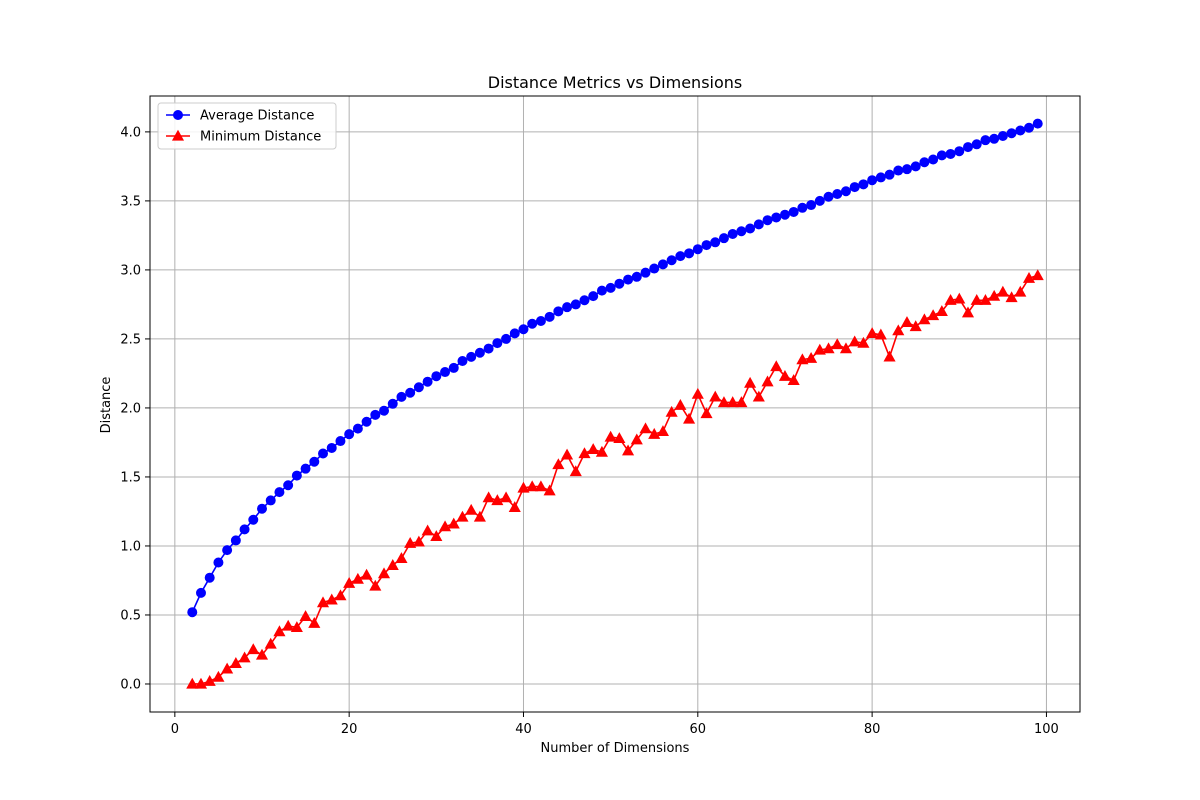 Image resolution: width=1200 pixels, height=800 pixels. I want to click on y-tick-label: 2.5, so click(130, 339).